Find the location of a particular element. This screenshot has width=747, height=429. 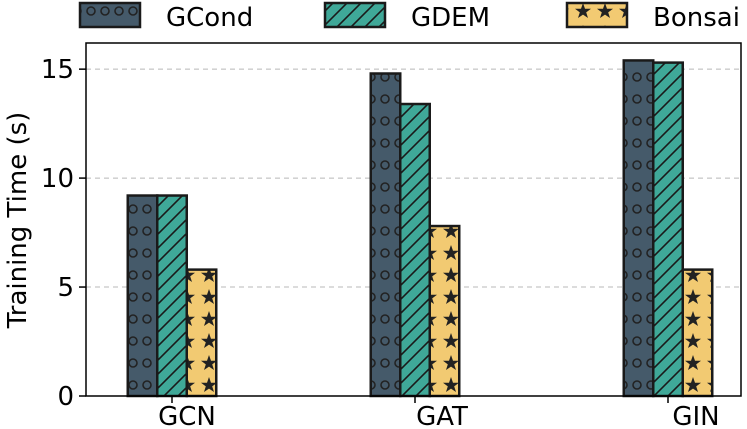

bar-gcond-gcn is located at coordinates (142, 296).